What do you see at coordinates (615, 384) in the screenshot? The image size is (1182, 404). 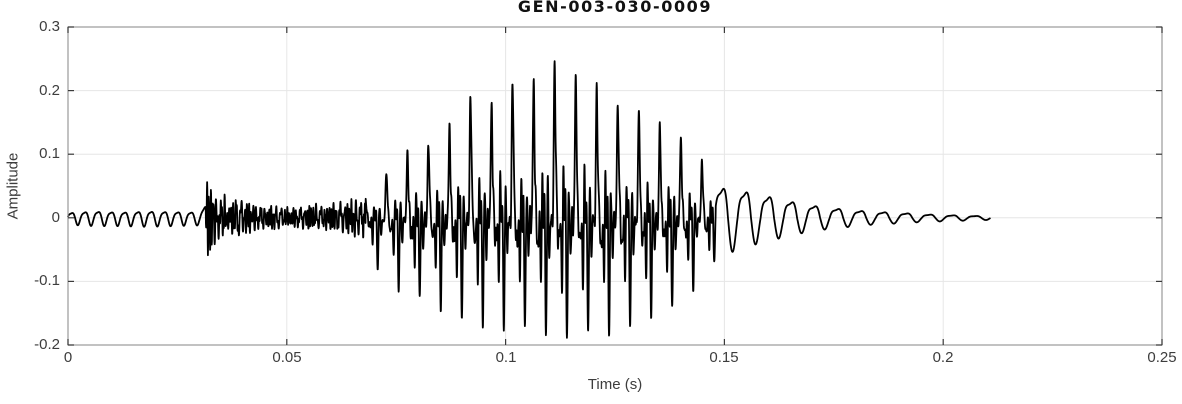 I see `x-axis-label: Time (s)` at bounding box center [615, 384].